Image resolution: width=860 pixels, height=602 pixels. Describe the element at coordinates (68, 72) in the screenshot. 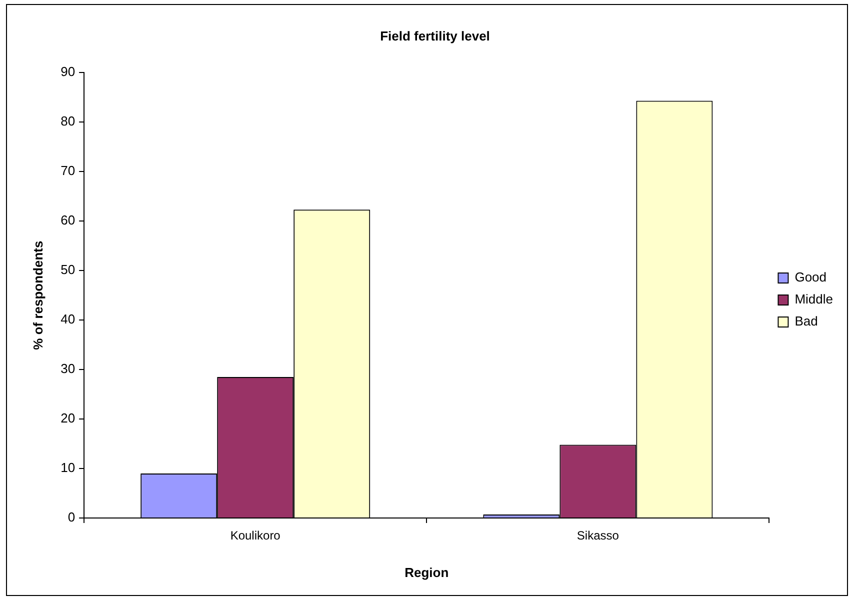

I see `y-tick-label: 90` at that location.